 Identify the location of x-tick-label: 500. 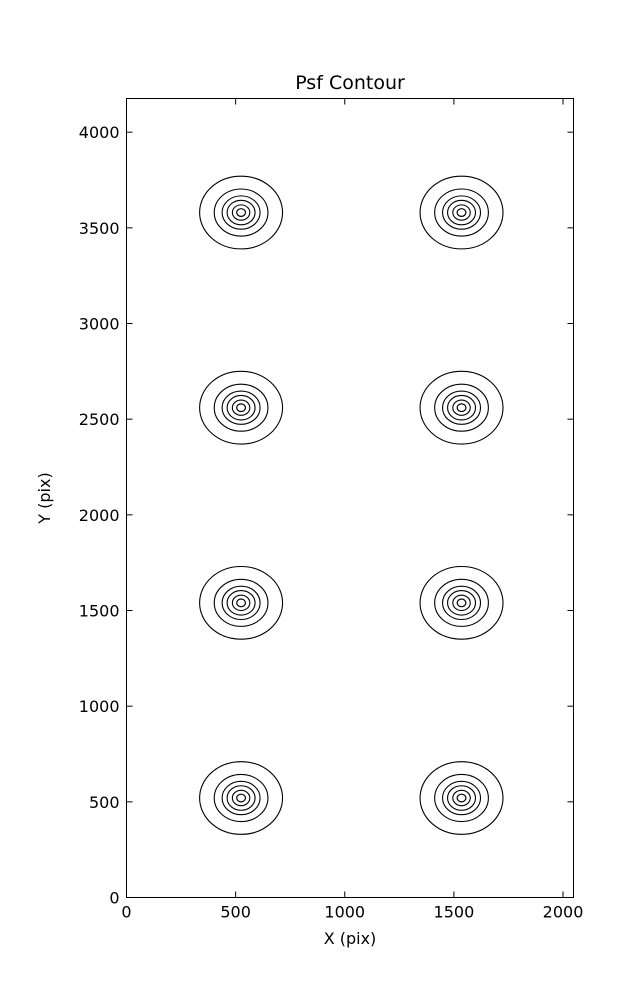
(235, 912).